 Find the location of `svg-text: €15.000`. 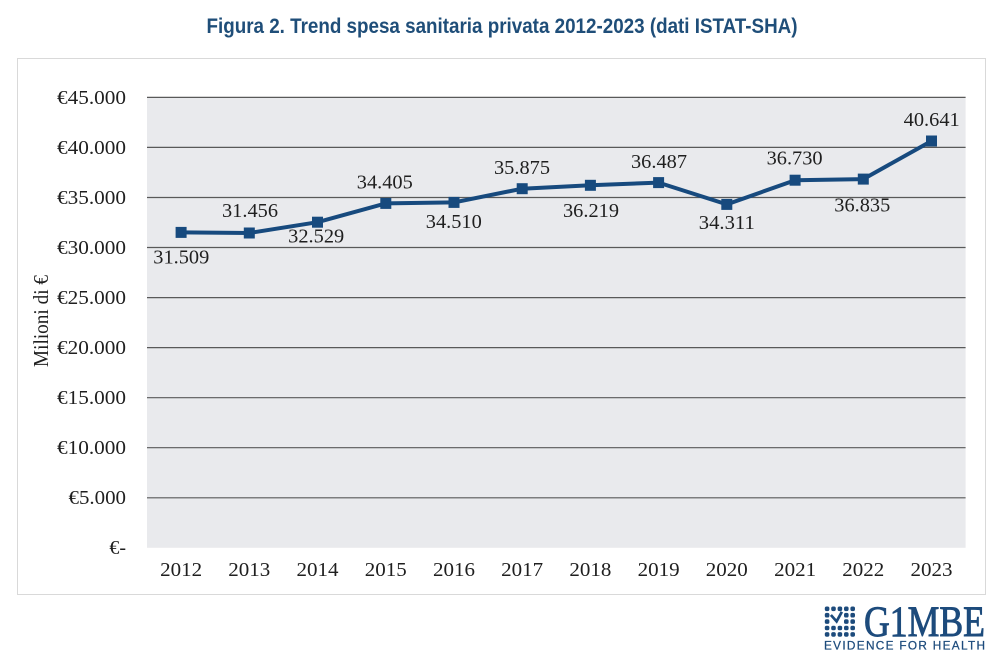

svg-text: €15.000 is located at coordinates (91, 398).